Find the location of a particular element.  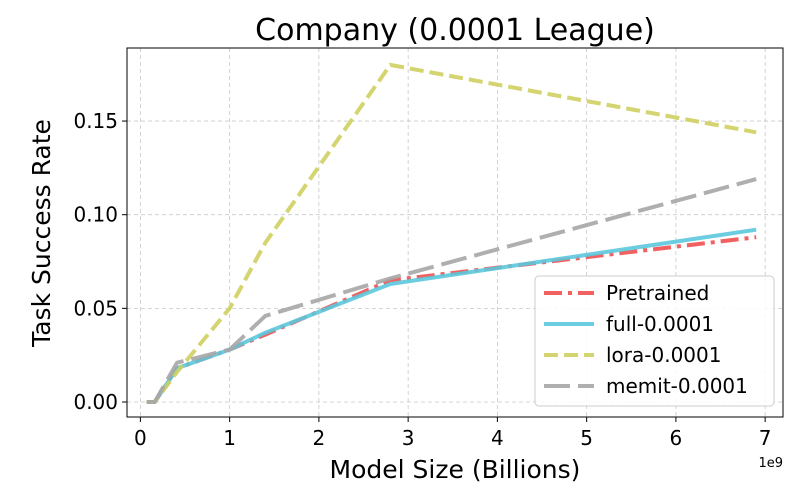

x-tick-label: 7 is located at coordinates (765, 438).